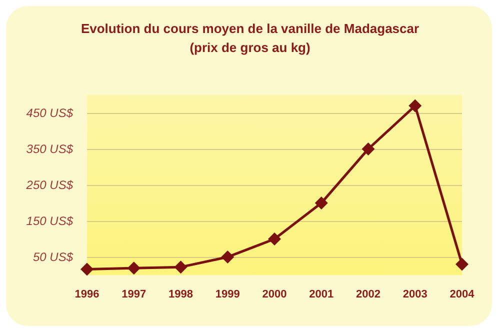 This screenshot has height=335, width=500. What do you see at coordinates (274, 294) in the screenshot?
I see `x-tick-label: 2000` at bounding box center [274, 294].